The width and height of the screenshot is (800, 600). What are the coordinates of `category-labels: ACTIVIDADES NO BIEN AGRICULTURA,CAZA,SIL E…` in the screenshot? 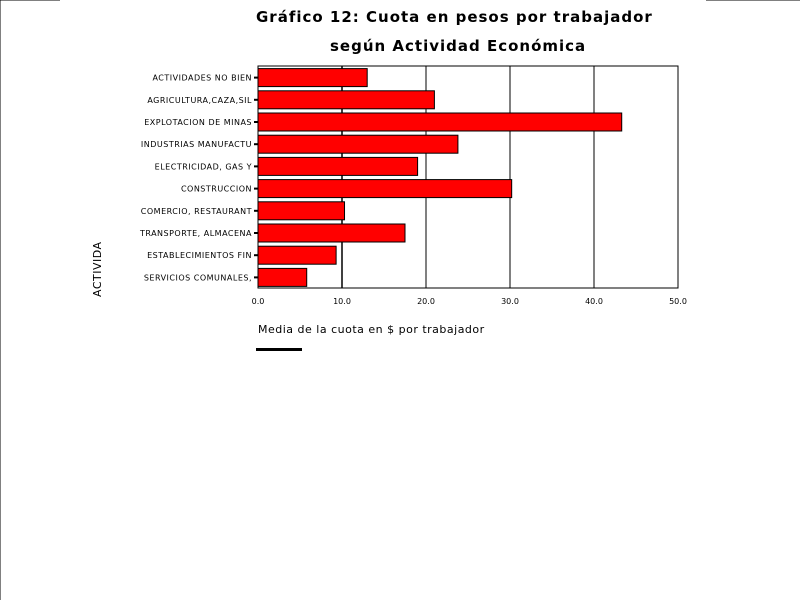 It's located at (198, 178).